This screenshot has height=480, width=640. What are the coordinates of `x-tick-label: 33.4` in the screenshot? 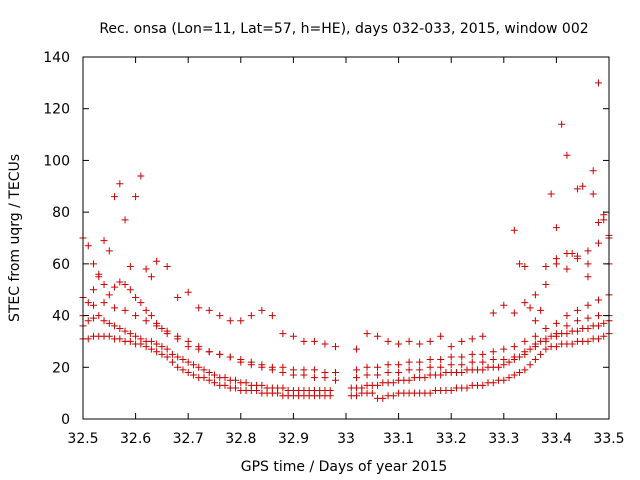 It's located at (556, 439).